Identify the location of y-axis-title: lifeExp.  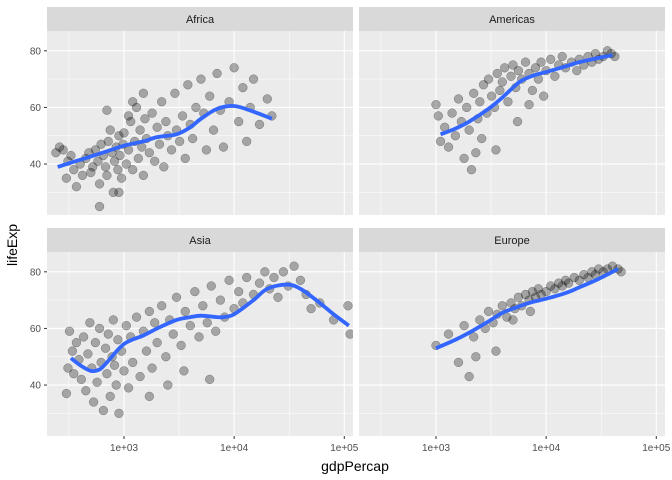
(12, 245).